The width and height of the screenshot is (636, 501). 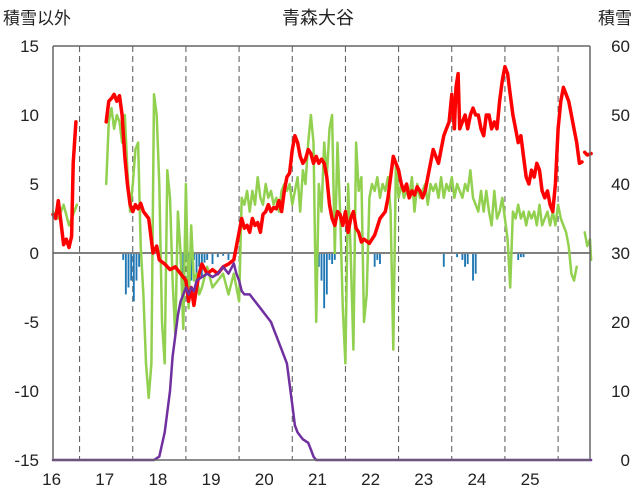 I want to click on right-tick-label: 40, so click(x=620, y=184).